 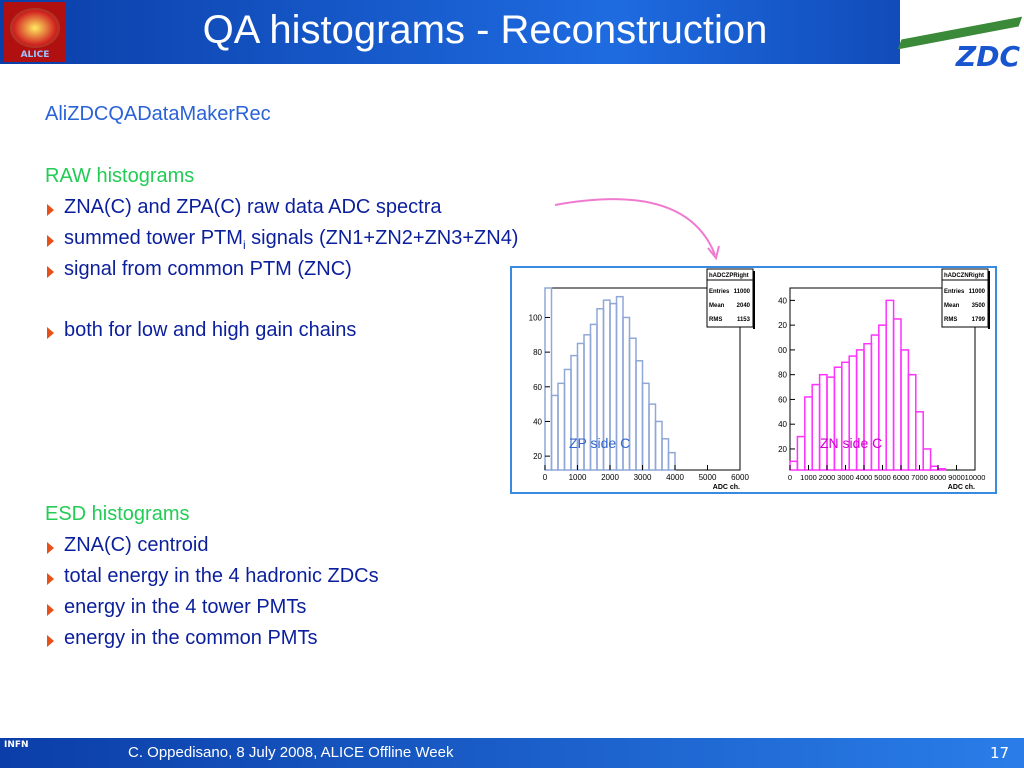 What do you see at coordinates (382, 238) in the screenshot?
I see `text-part: signals (ZN1+ZN2+ZN3+ZN4)` at bounding box center [382, 238].